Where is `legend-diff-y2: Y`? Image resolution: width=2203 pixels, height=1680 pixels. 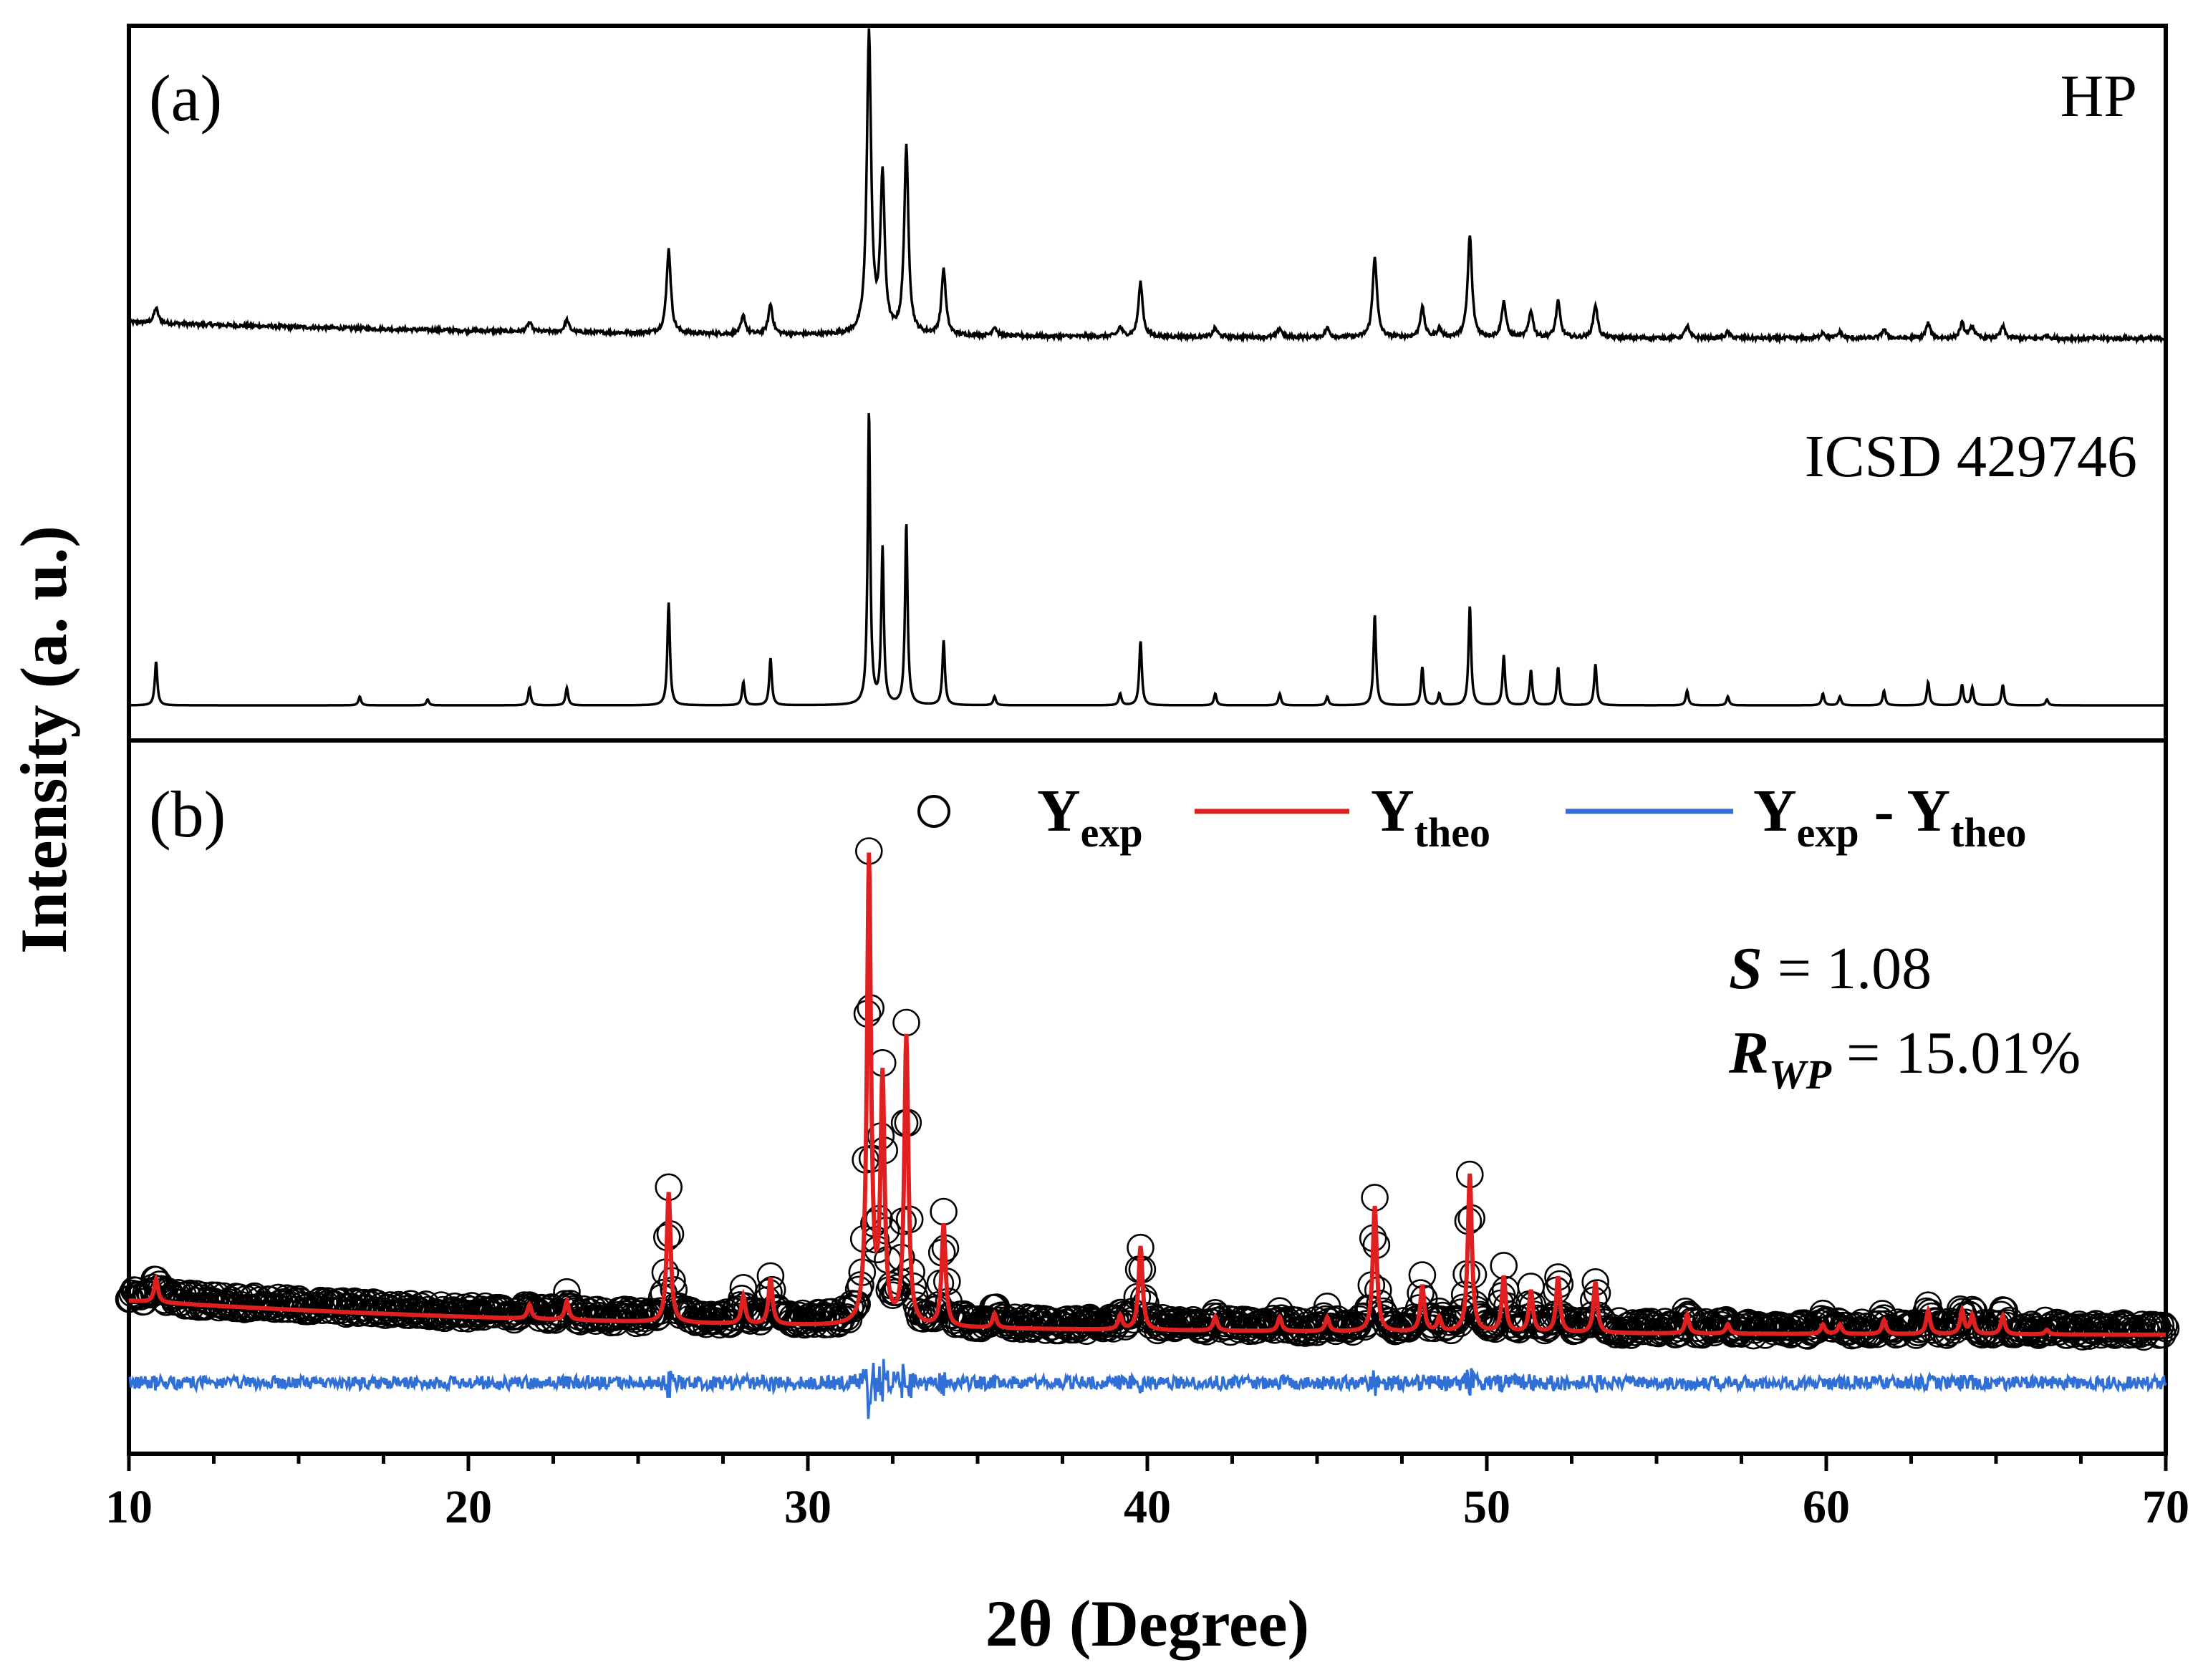
legend-diff-y2: Y is located at coordinates (1929, 811).